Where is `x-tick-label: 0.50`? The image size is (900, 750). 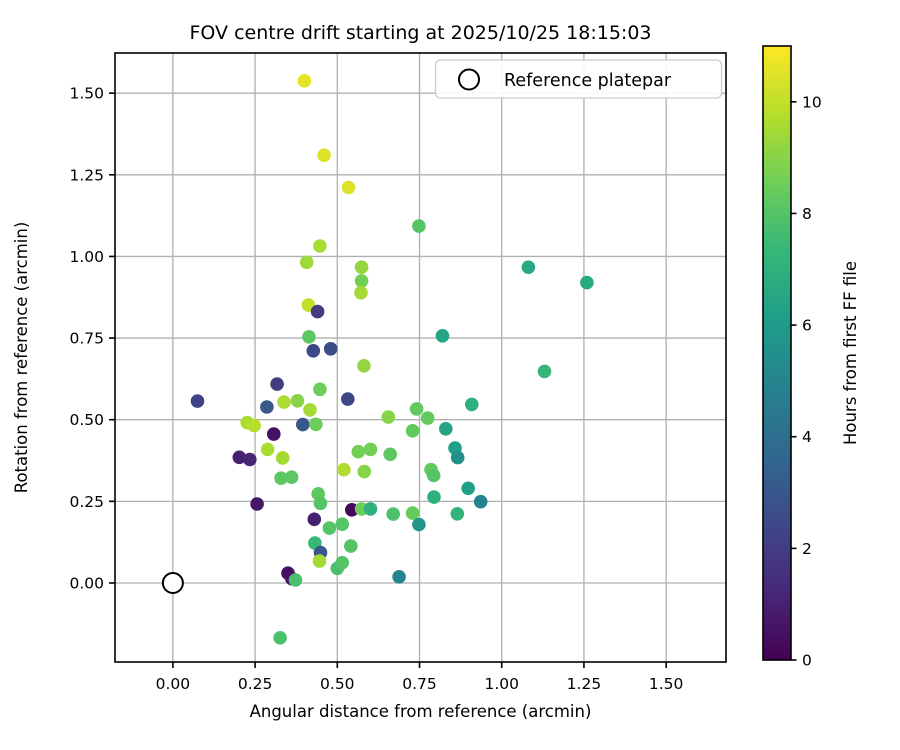
x-tick-label: 0.50 is located at coordinates (337, 684).